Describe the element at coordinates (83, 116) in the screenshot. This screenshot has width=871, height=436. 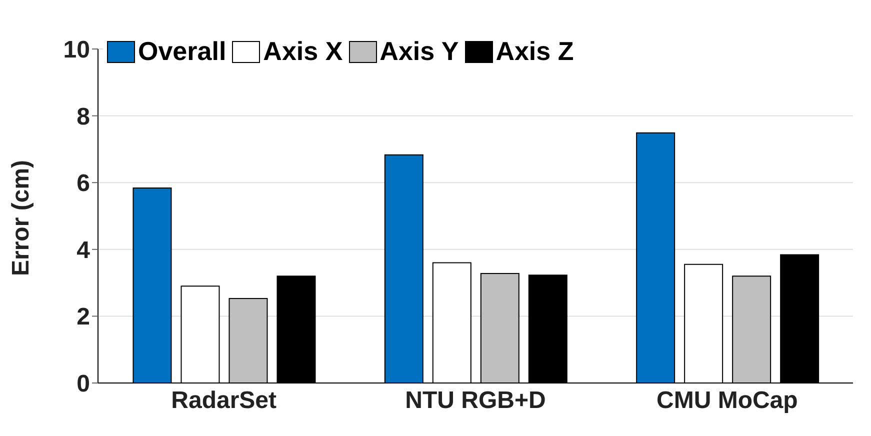
I see `y-tick-label: 8` at that location.